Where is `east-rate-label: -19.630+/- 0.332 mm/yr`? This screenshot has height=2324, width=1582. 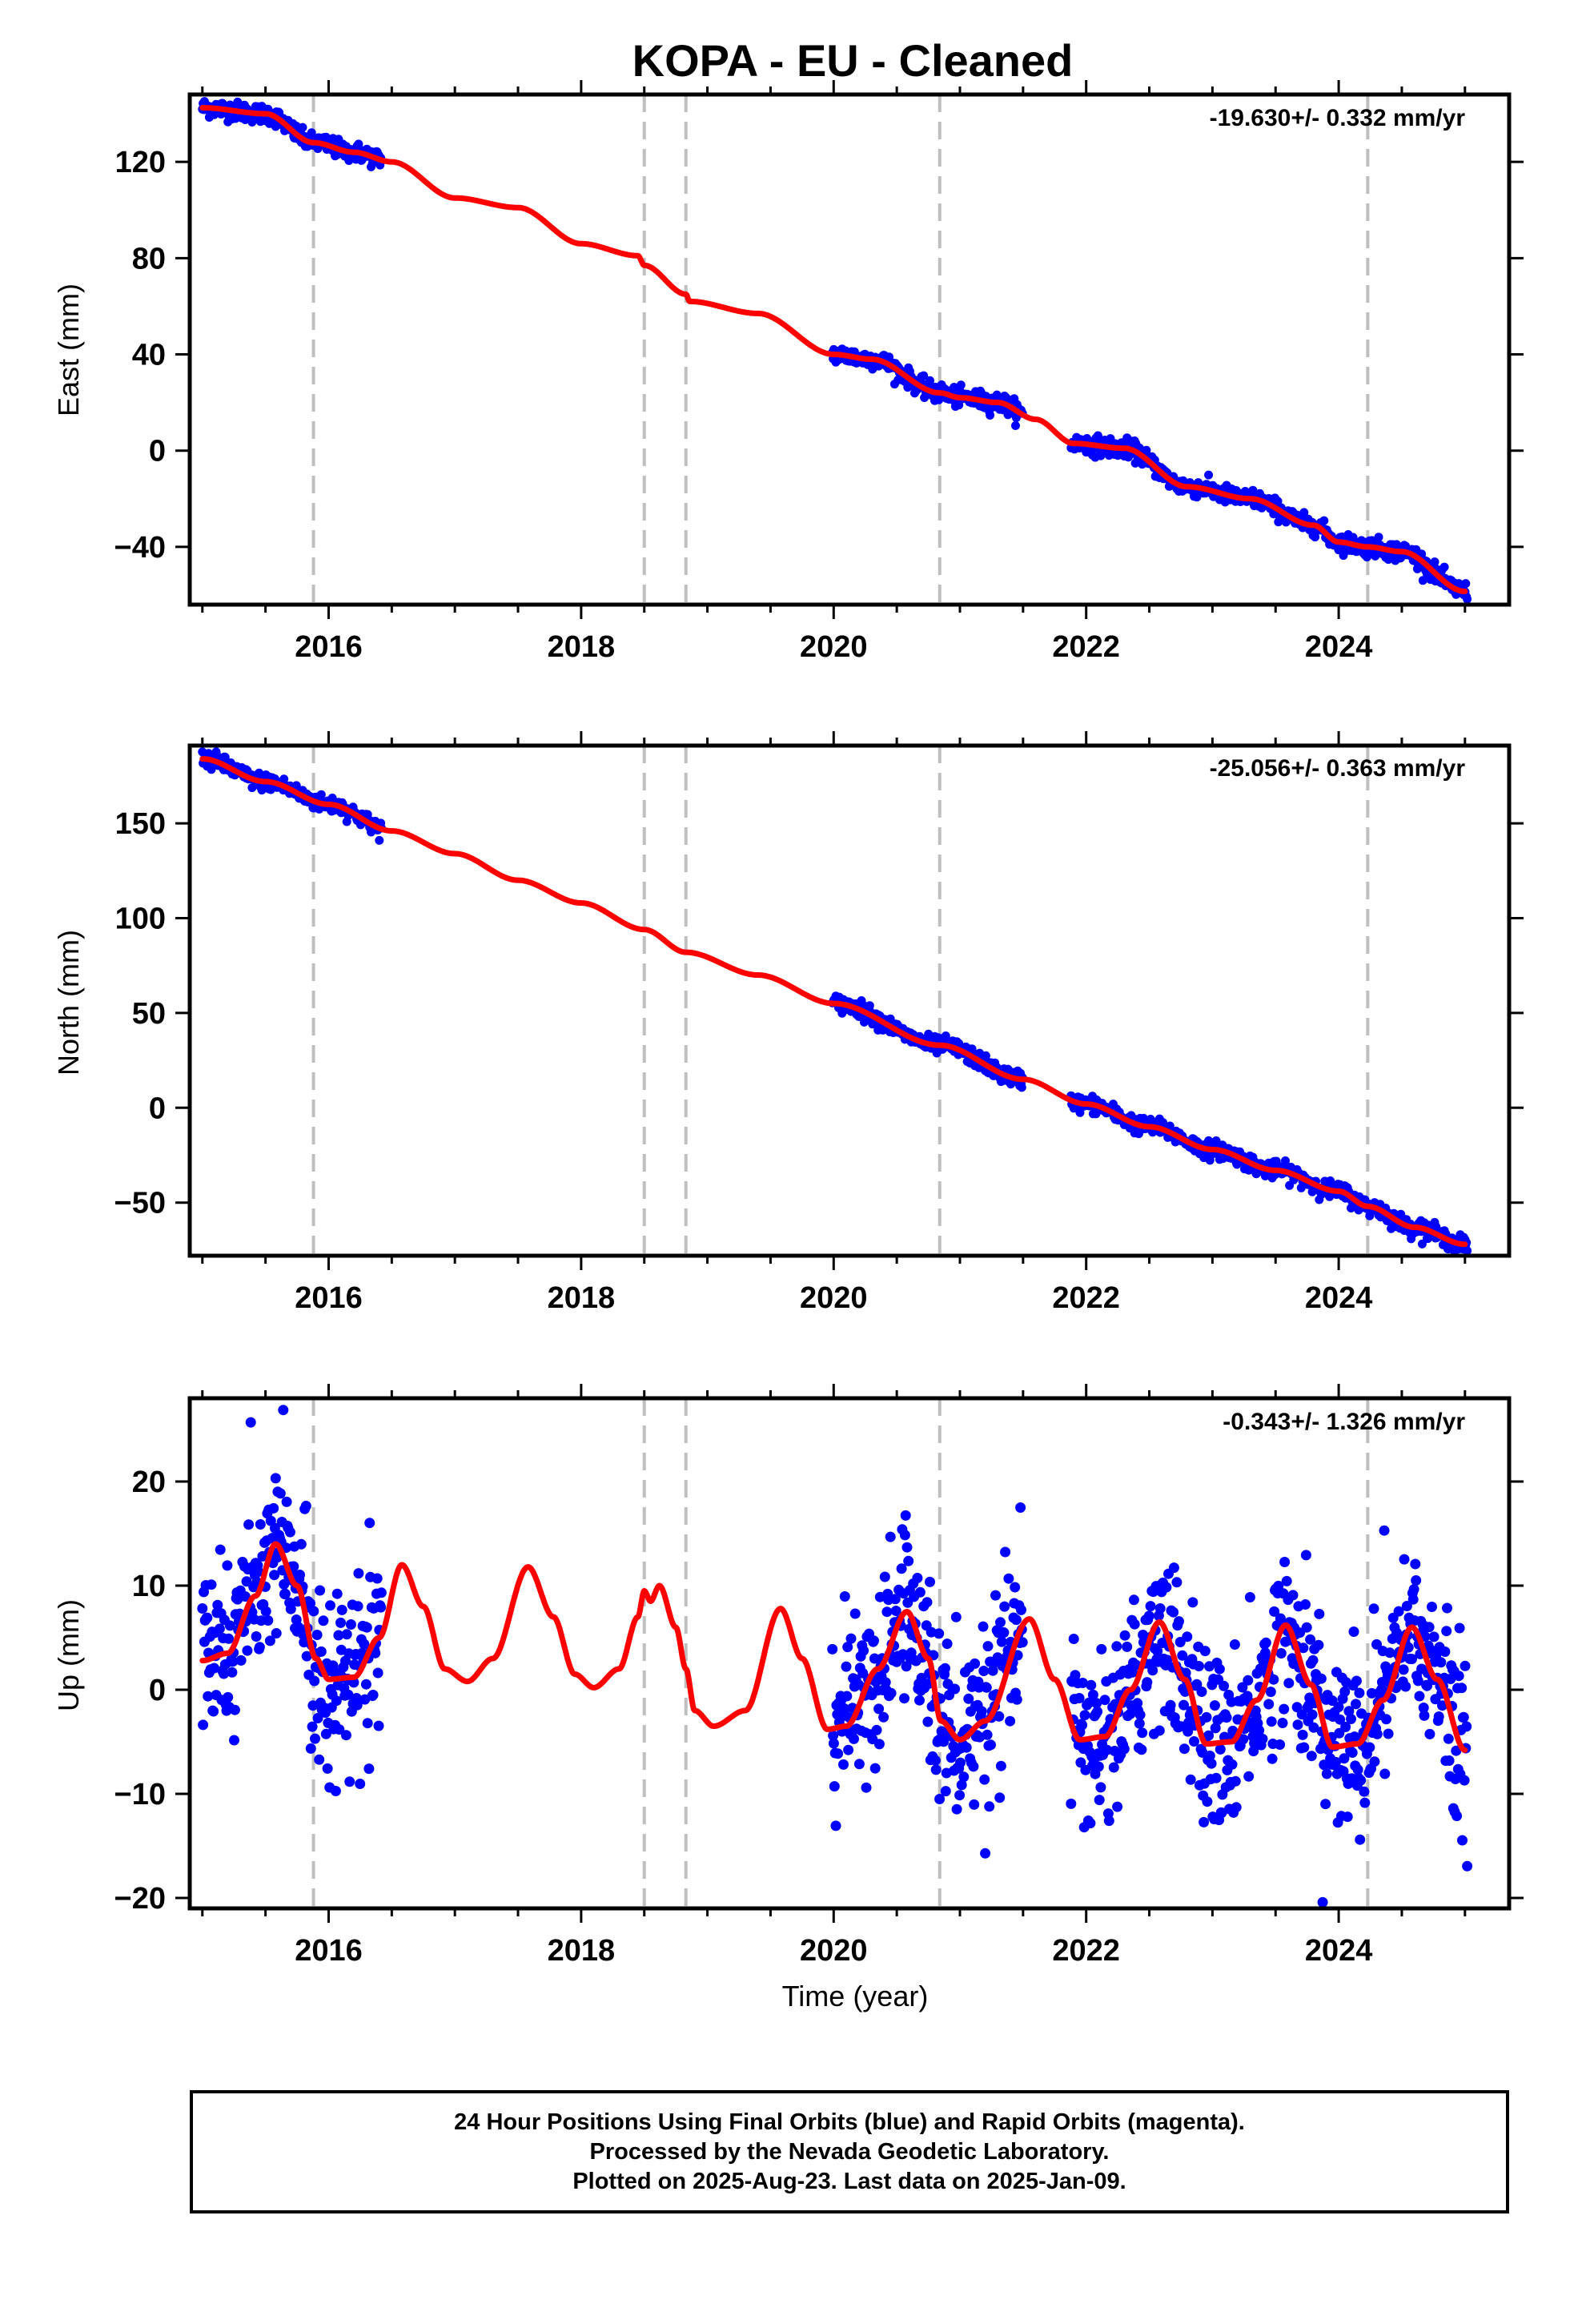 east-rate-label: -19.630+/- 0.332 mm/yr is located at coordinates (1338, 118).